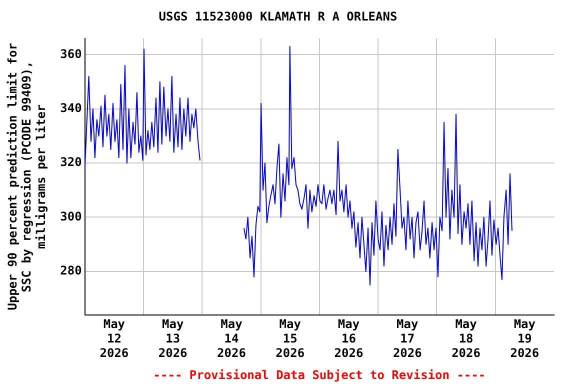 Image resolution: width=576 pixels, height=384 pixels. I want to click on text: ---- Provisional Data Subject to Revision ----, so click(319, 375).